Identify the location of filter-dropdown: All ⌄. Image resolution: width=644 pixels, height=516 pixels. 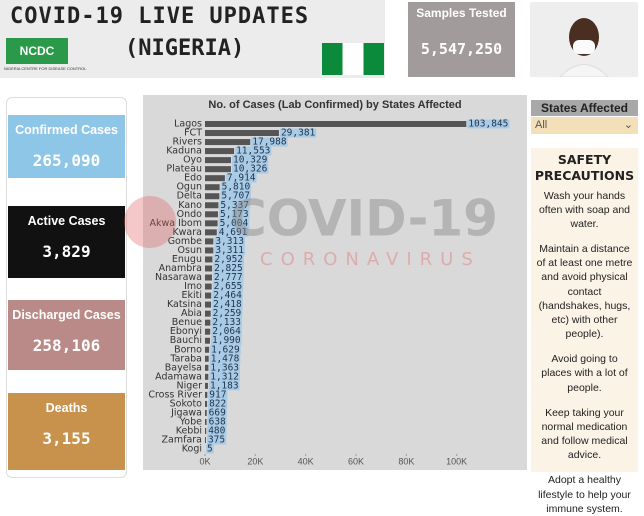
(584, 125).